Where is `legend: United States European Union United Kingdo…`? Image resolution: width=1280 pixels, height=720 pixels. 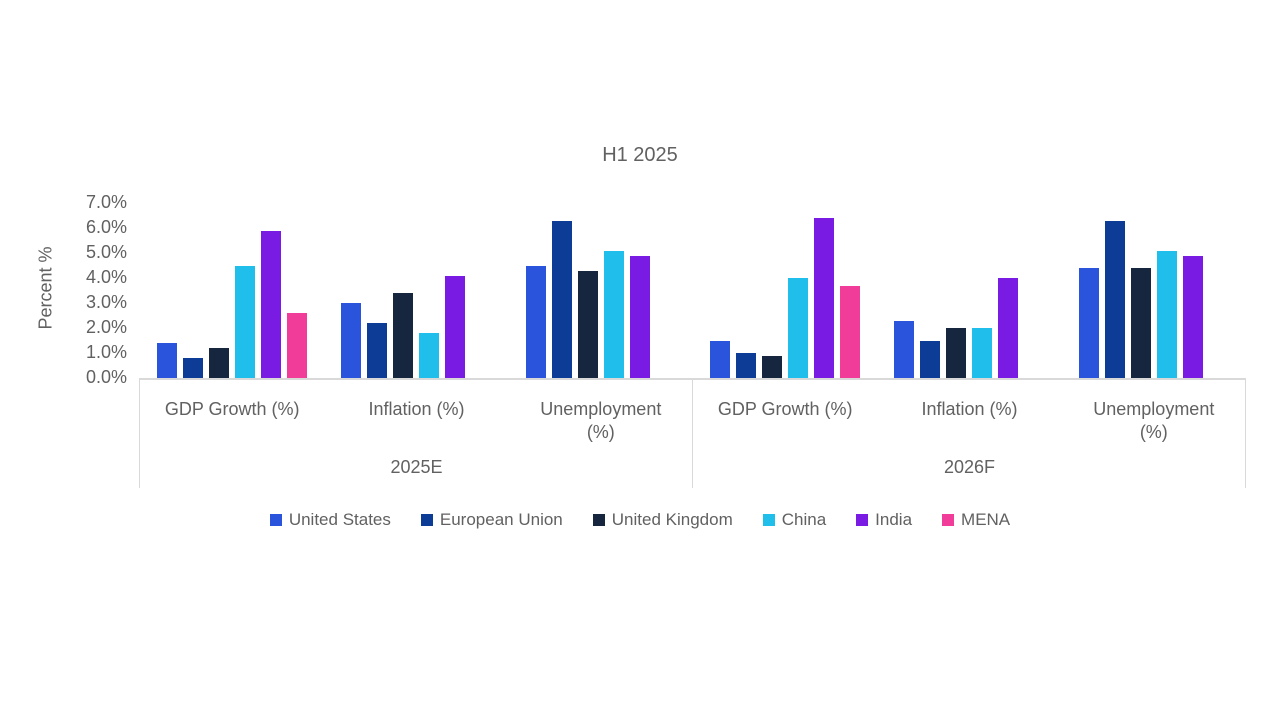 legend: United States European Union United Kingdo… is located at coordinates (640, 520).